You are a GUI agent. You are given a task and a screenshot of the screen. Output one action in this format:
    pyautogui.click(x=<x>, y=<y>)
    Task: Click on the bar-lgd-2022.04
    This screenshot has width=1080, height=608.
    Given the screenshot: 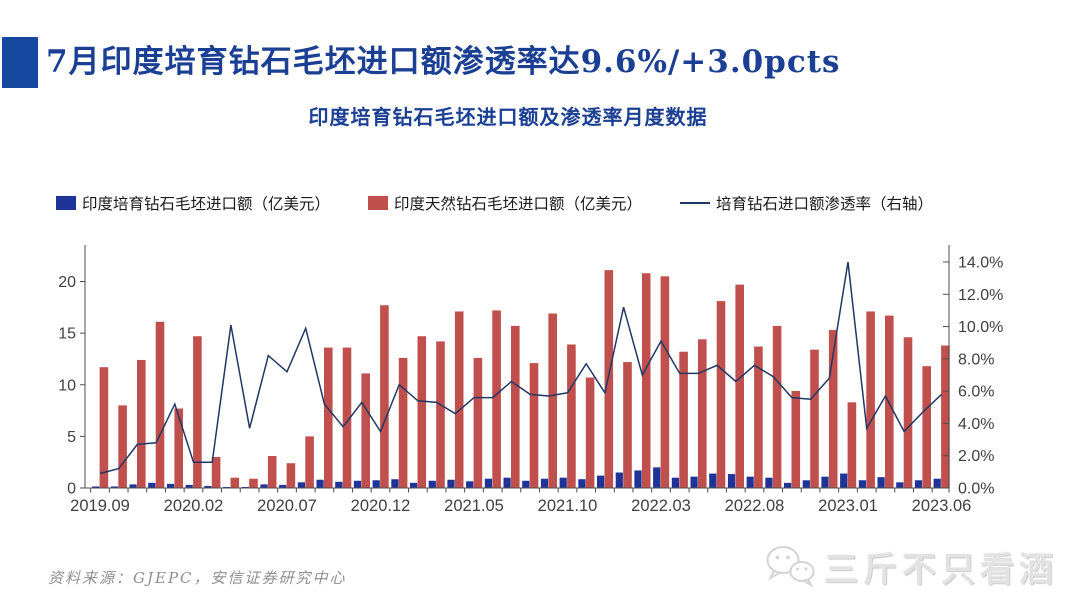 What is the action you would take?
    pyautogui.click(x=675, y=482)
    